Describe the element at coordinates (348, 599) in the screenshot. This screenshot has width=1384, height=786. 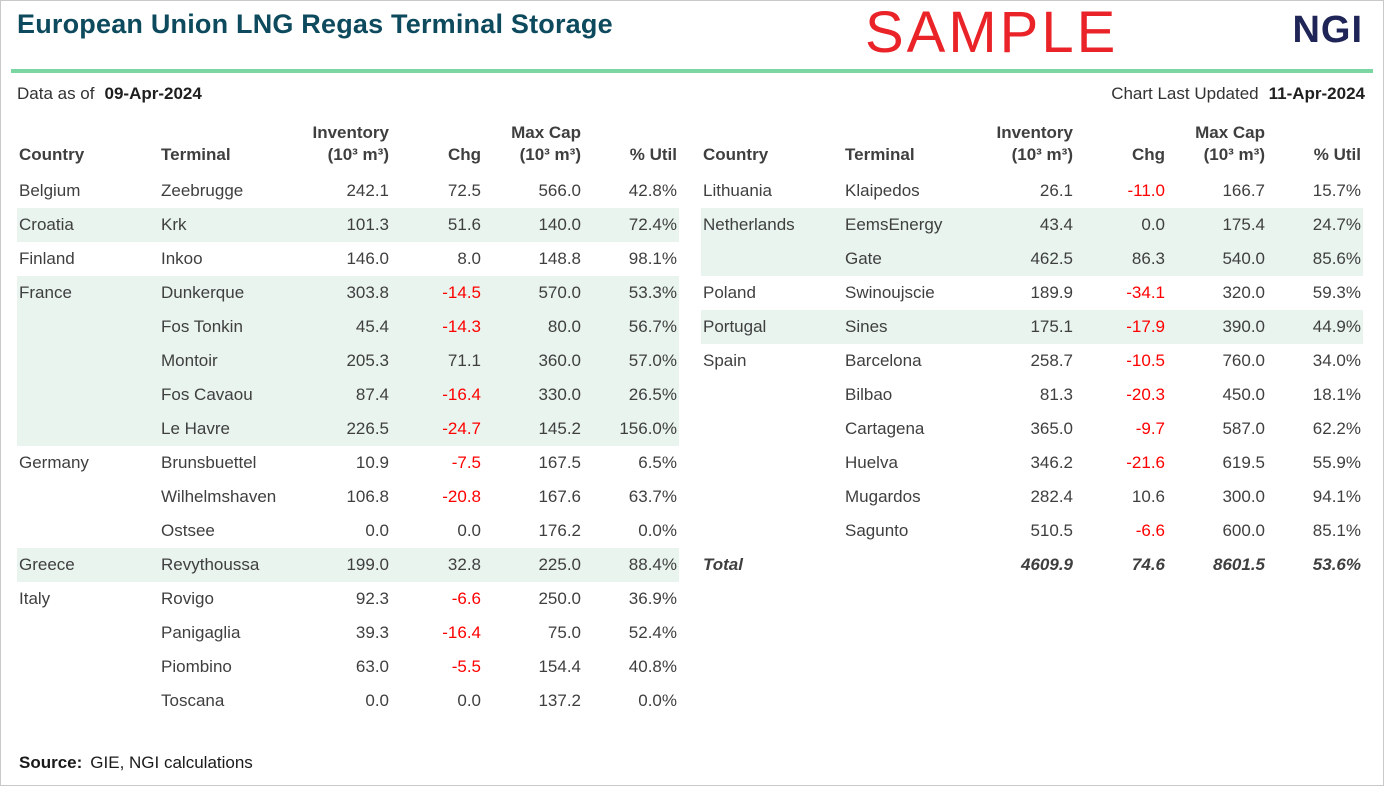
I see `table-row: Italy Rovigo 92.3 -6.6 250.0 36.9%` at that location.